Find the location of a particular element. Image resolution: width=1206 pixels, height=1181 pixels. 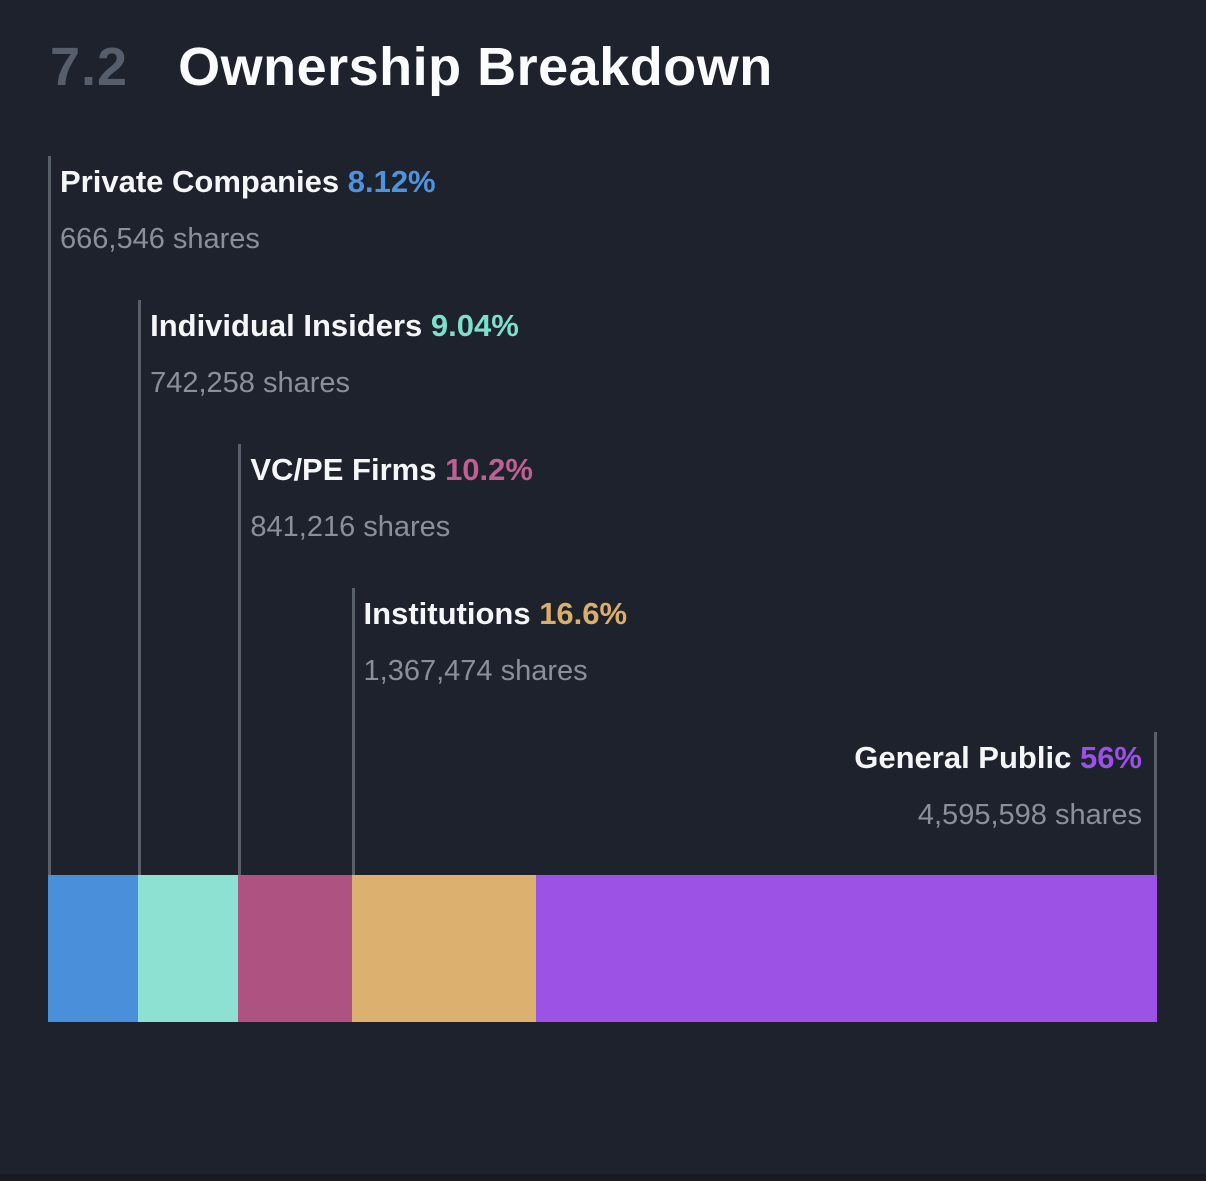

segment-percent: 8.12% is located at coordinates (391, 181).